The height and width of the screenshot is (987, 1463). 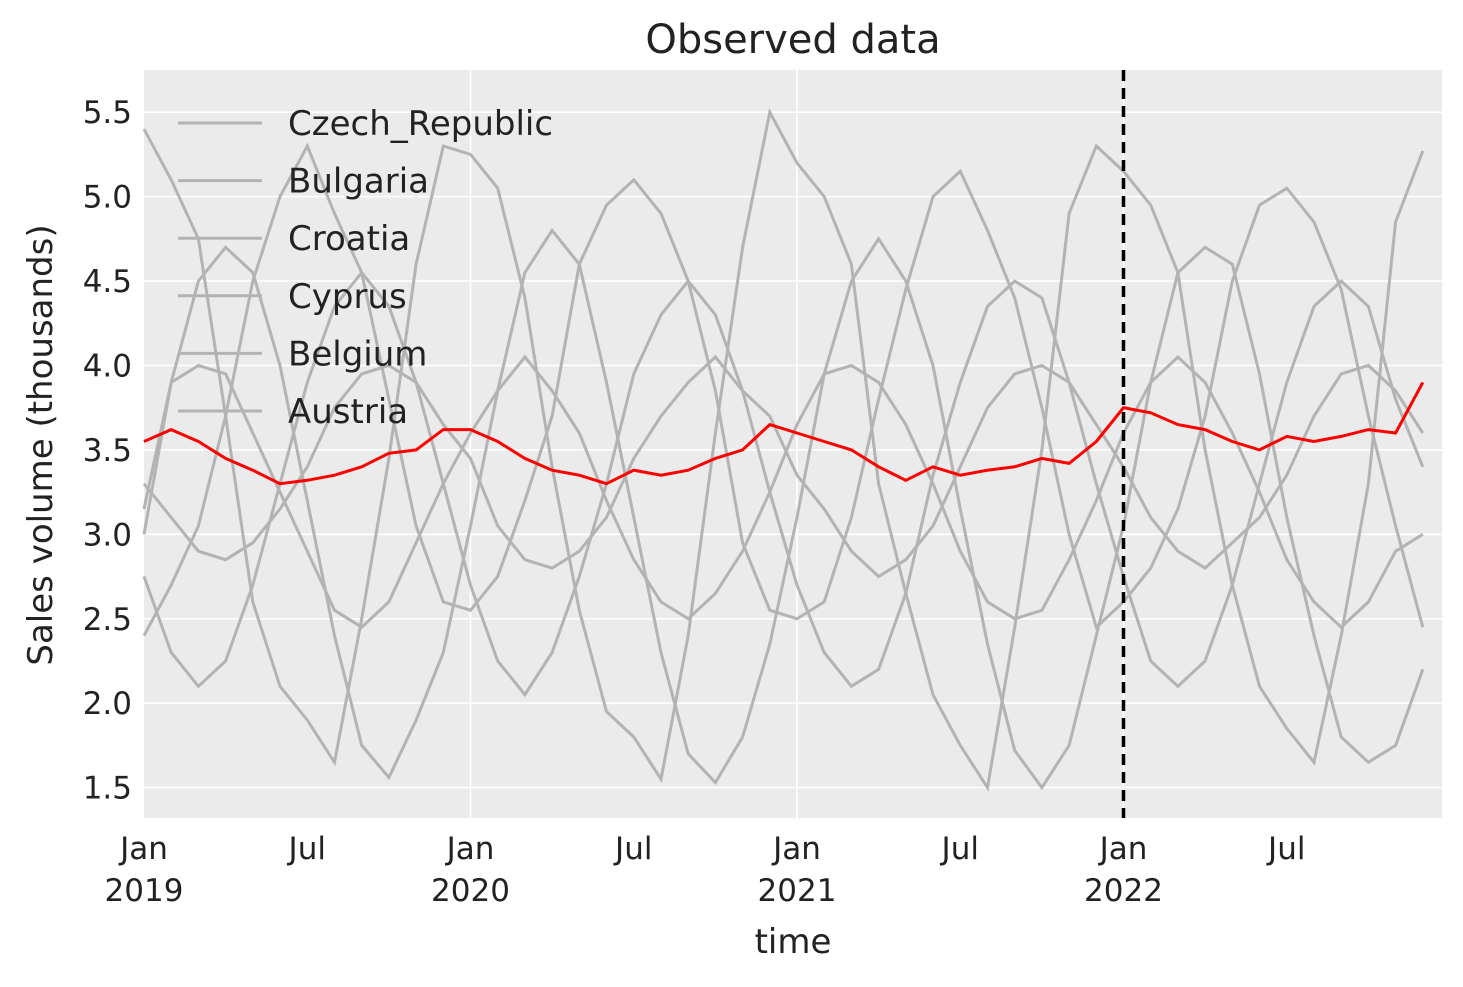 I want to click on y-tick-label: 4.0, so click(x=107, y=366).